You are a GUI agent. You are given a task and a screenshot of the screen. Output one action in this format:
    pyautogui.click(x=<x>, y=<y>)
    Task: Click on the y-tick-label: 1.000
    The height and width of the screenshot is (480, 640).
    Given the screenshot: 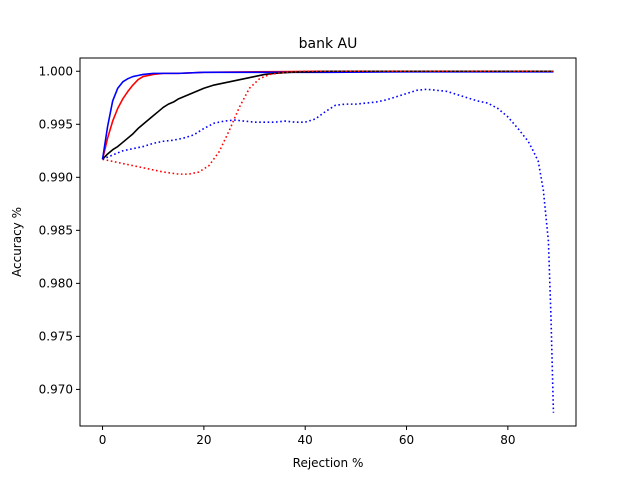 What is the action you would take?
    pyautogui.click(x=56, y=71)
    